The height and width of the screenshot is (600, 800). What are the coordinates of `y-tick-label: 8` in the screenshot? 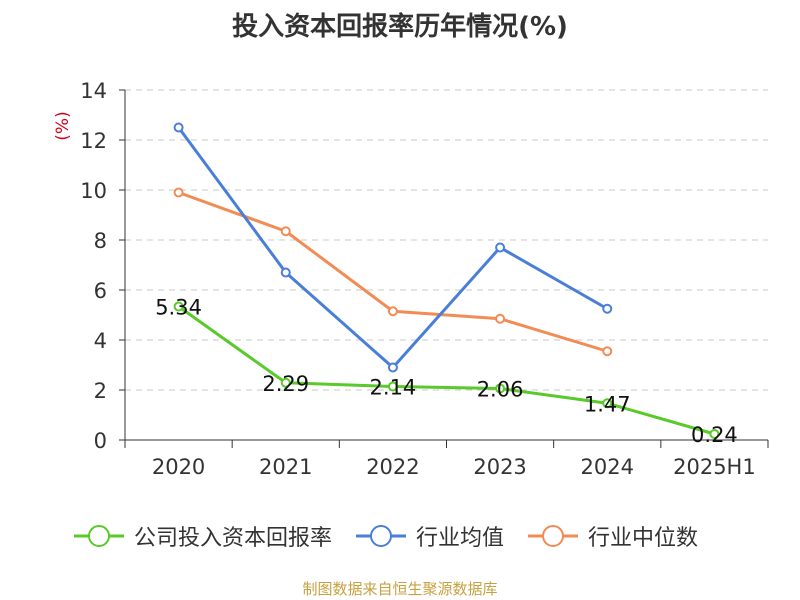 It's located at (100, 241).